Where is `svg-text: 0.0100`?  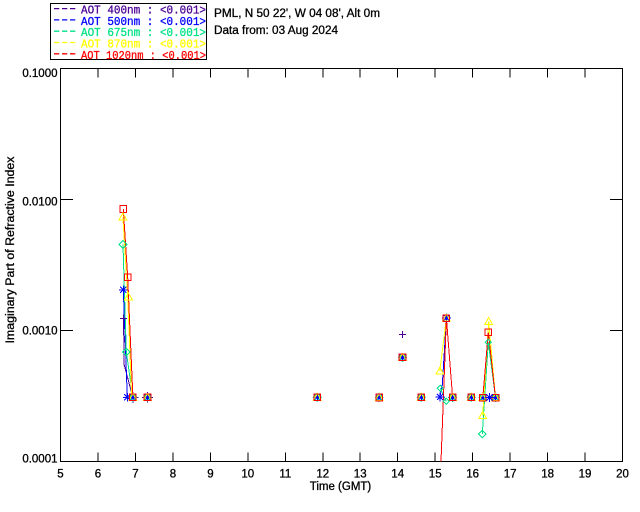 svg-text: 0.0100 is located at coordinates (39, 202).